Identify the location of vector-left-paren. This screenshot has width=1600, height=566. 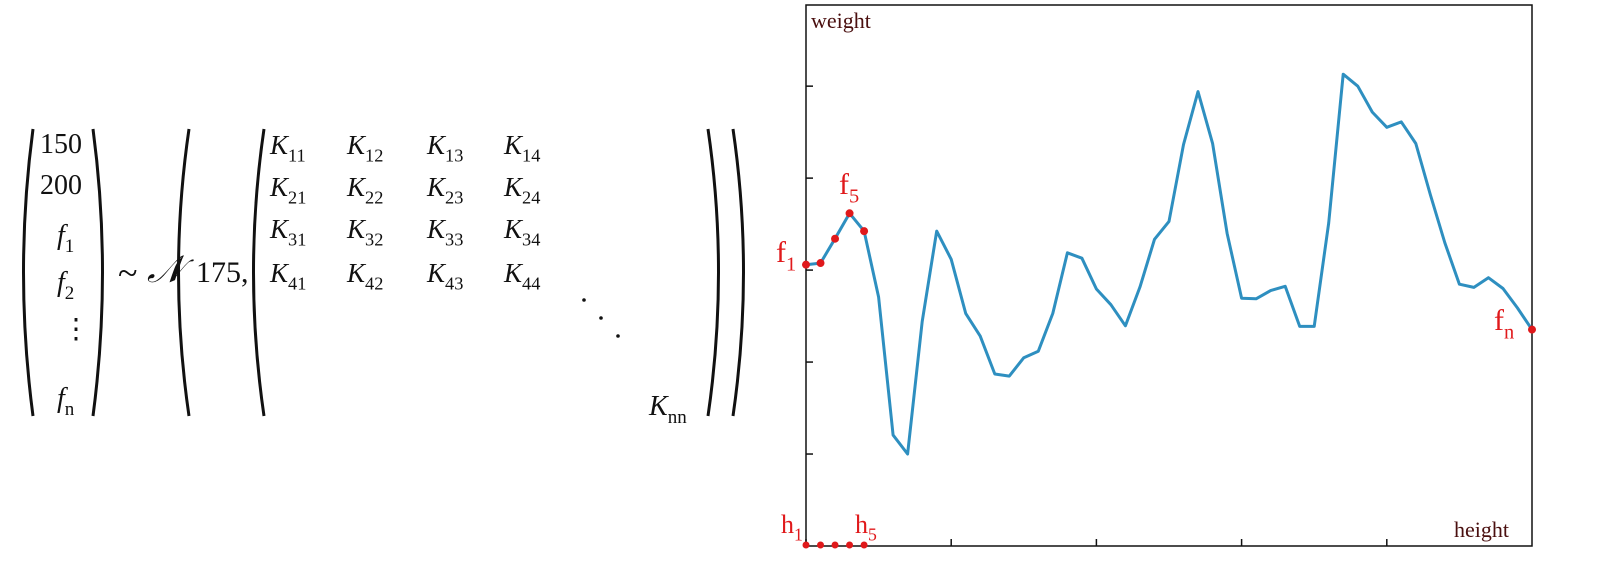
(28, 272).